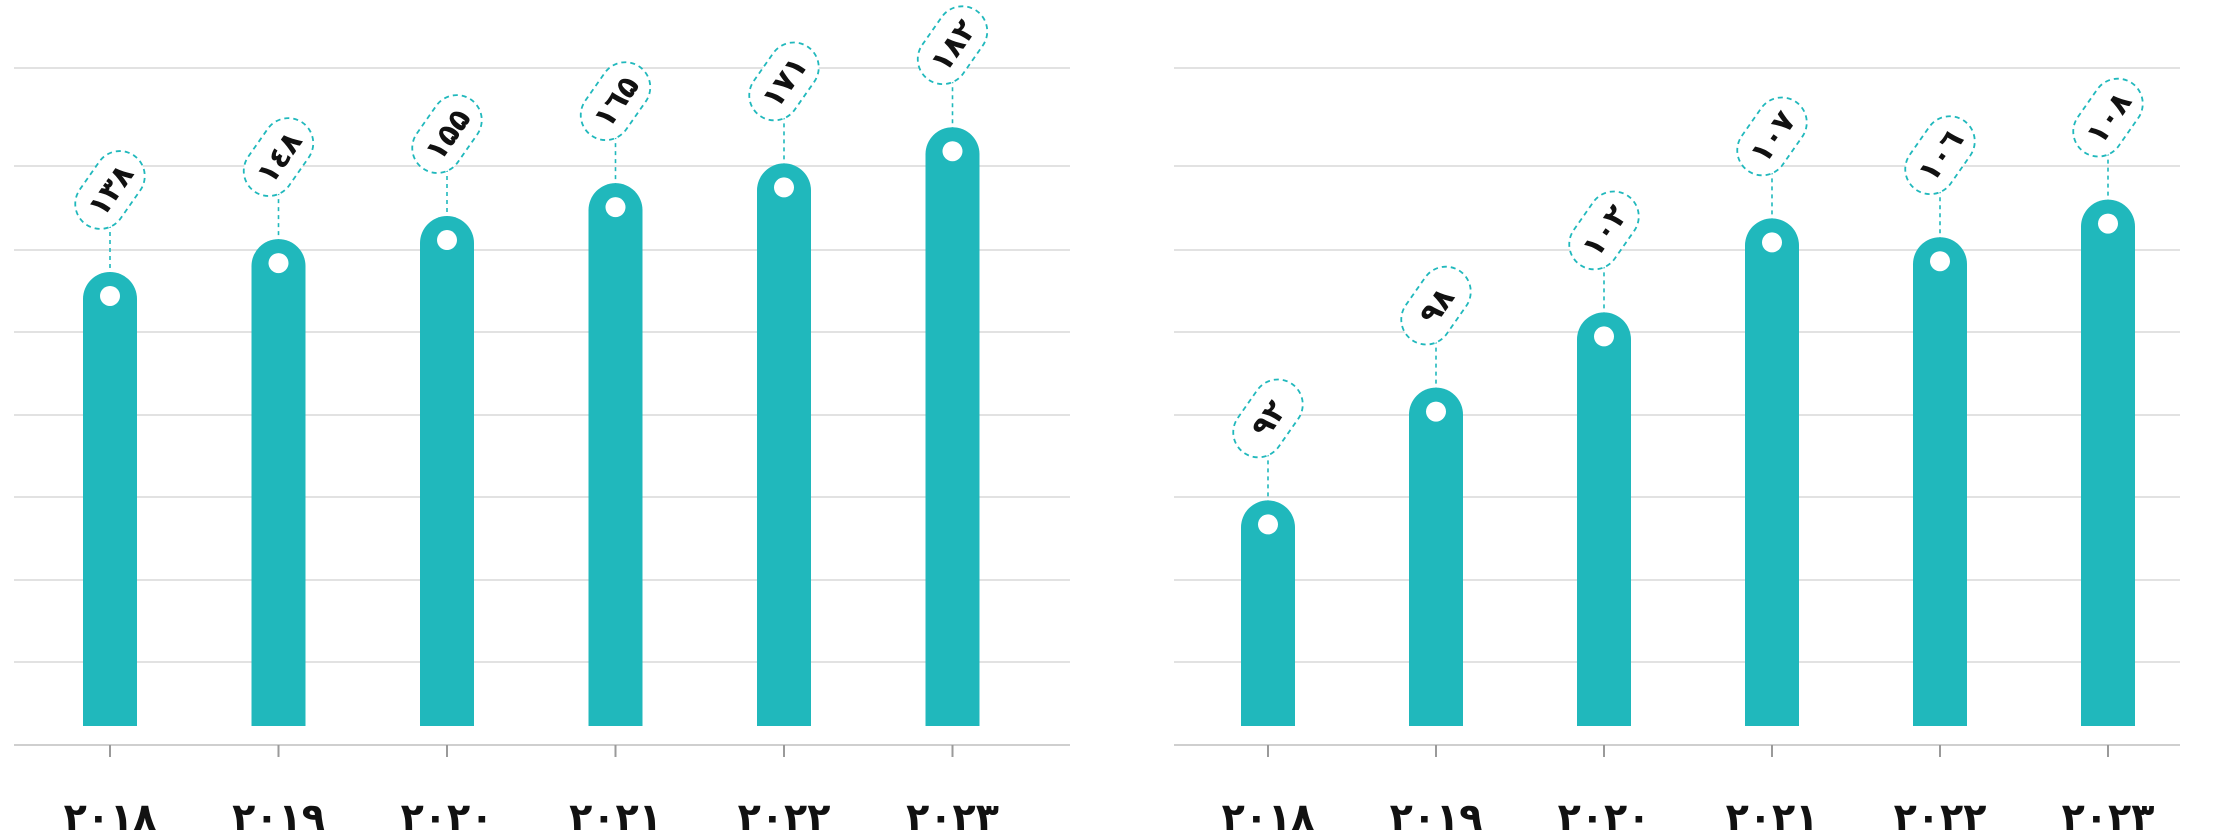  I want to click on value-label-pill: ۱۰۷, so click(1772, 136).